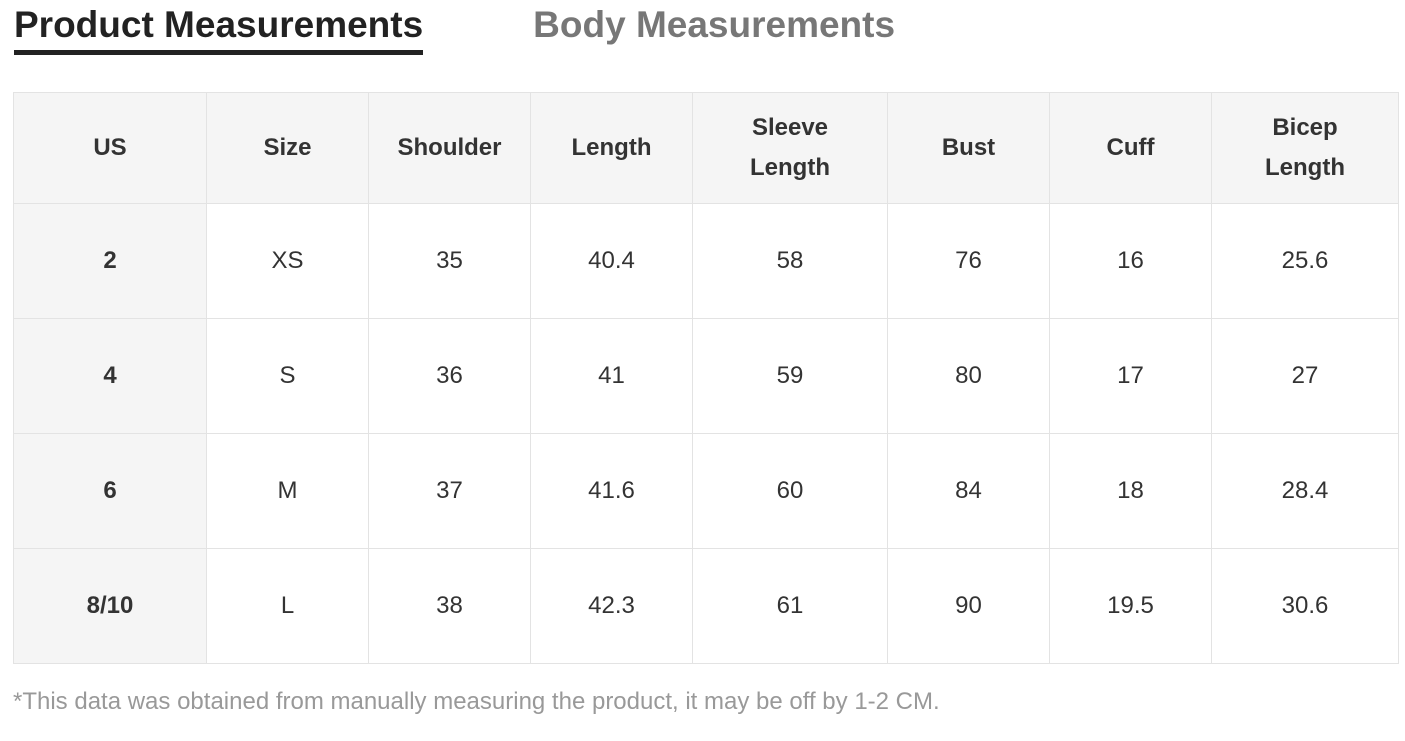 The image size is (1405, 741). I want to click on table-cell: 80, so click(968, 376).